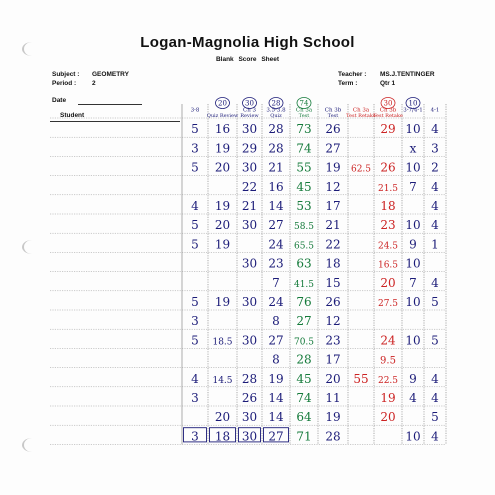 This screenshot has height=495, width=495. Describe the element at coordinates (275, 264) in the screenshot. I see `score-cell: 23` at that location.